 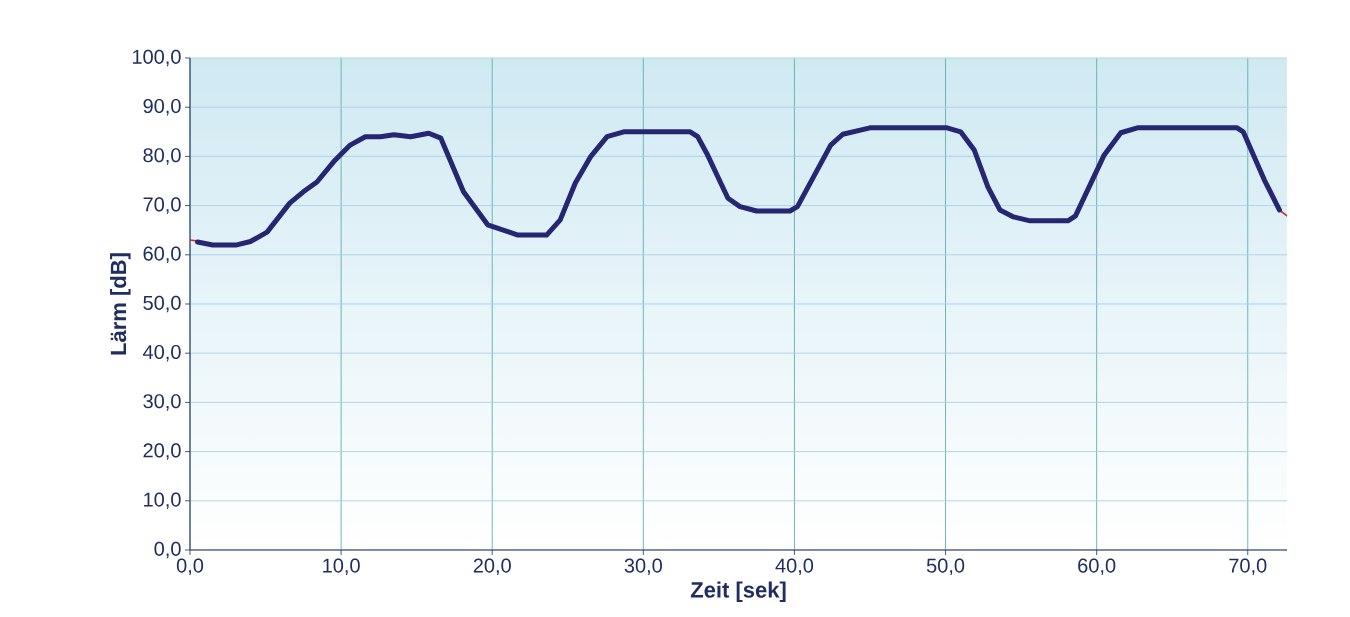 What do you see at coordinates (1097, 567) in the screenshot?
I see `x-tick-label: 60,0` at bounding box center [1097, 567].